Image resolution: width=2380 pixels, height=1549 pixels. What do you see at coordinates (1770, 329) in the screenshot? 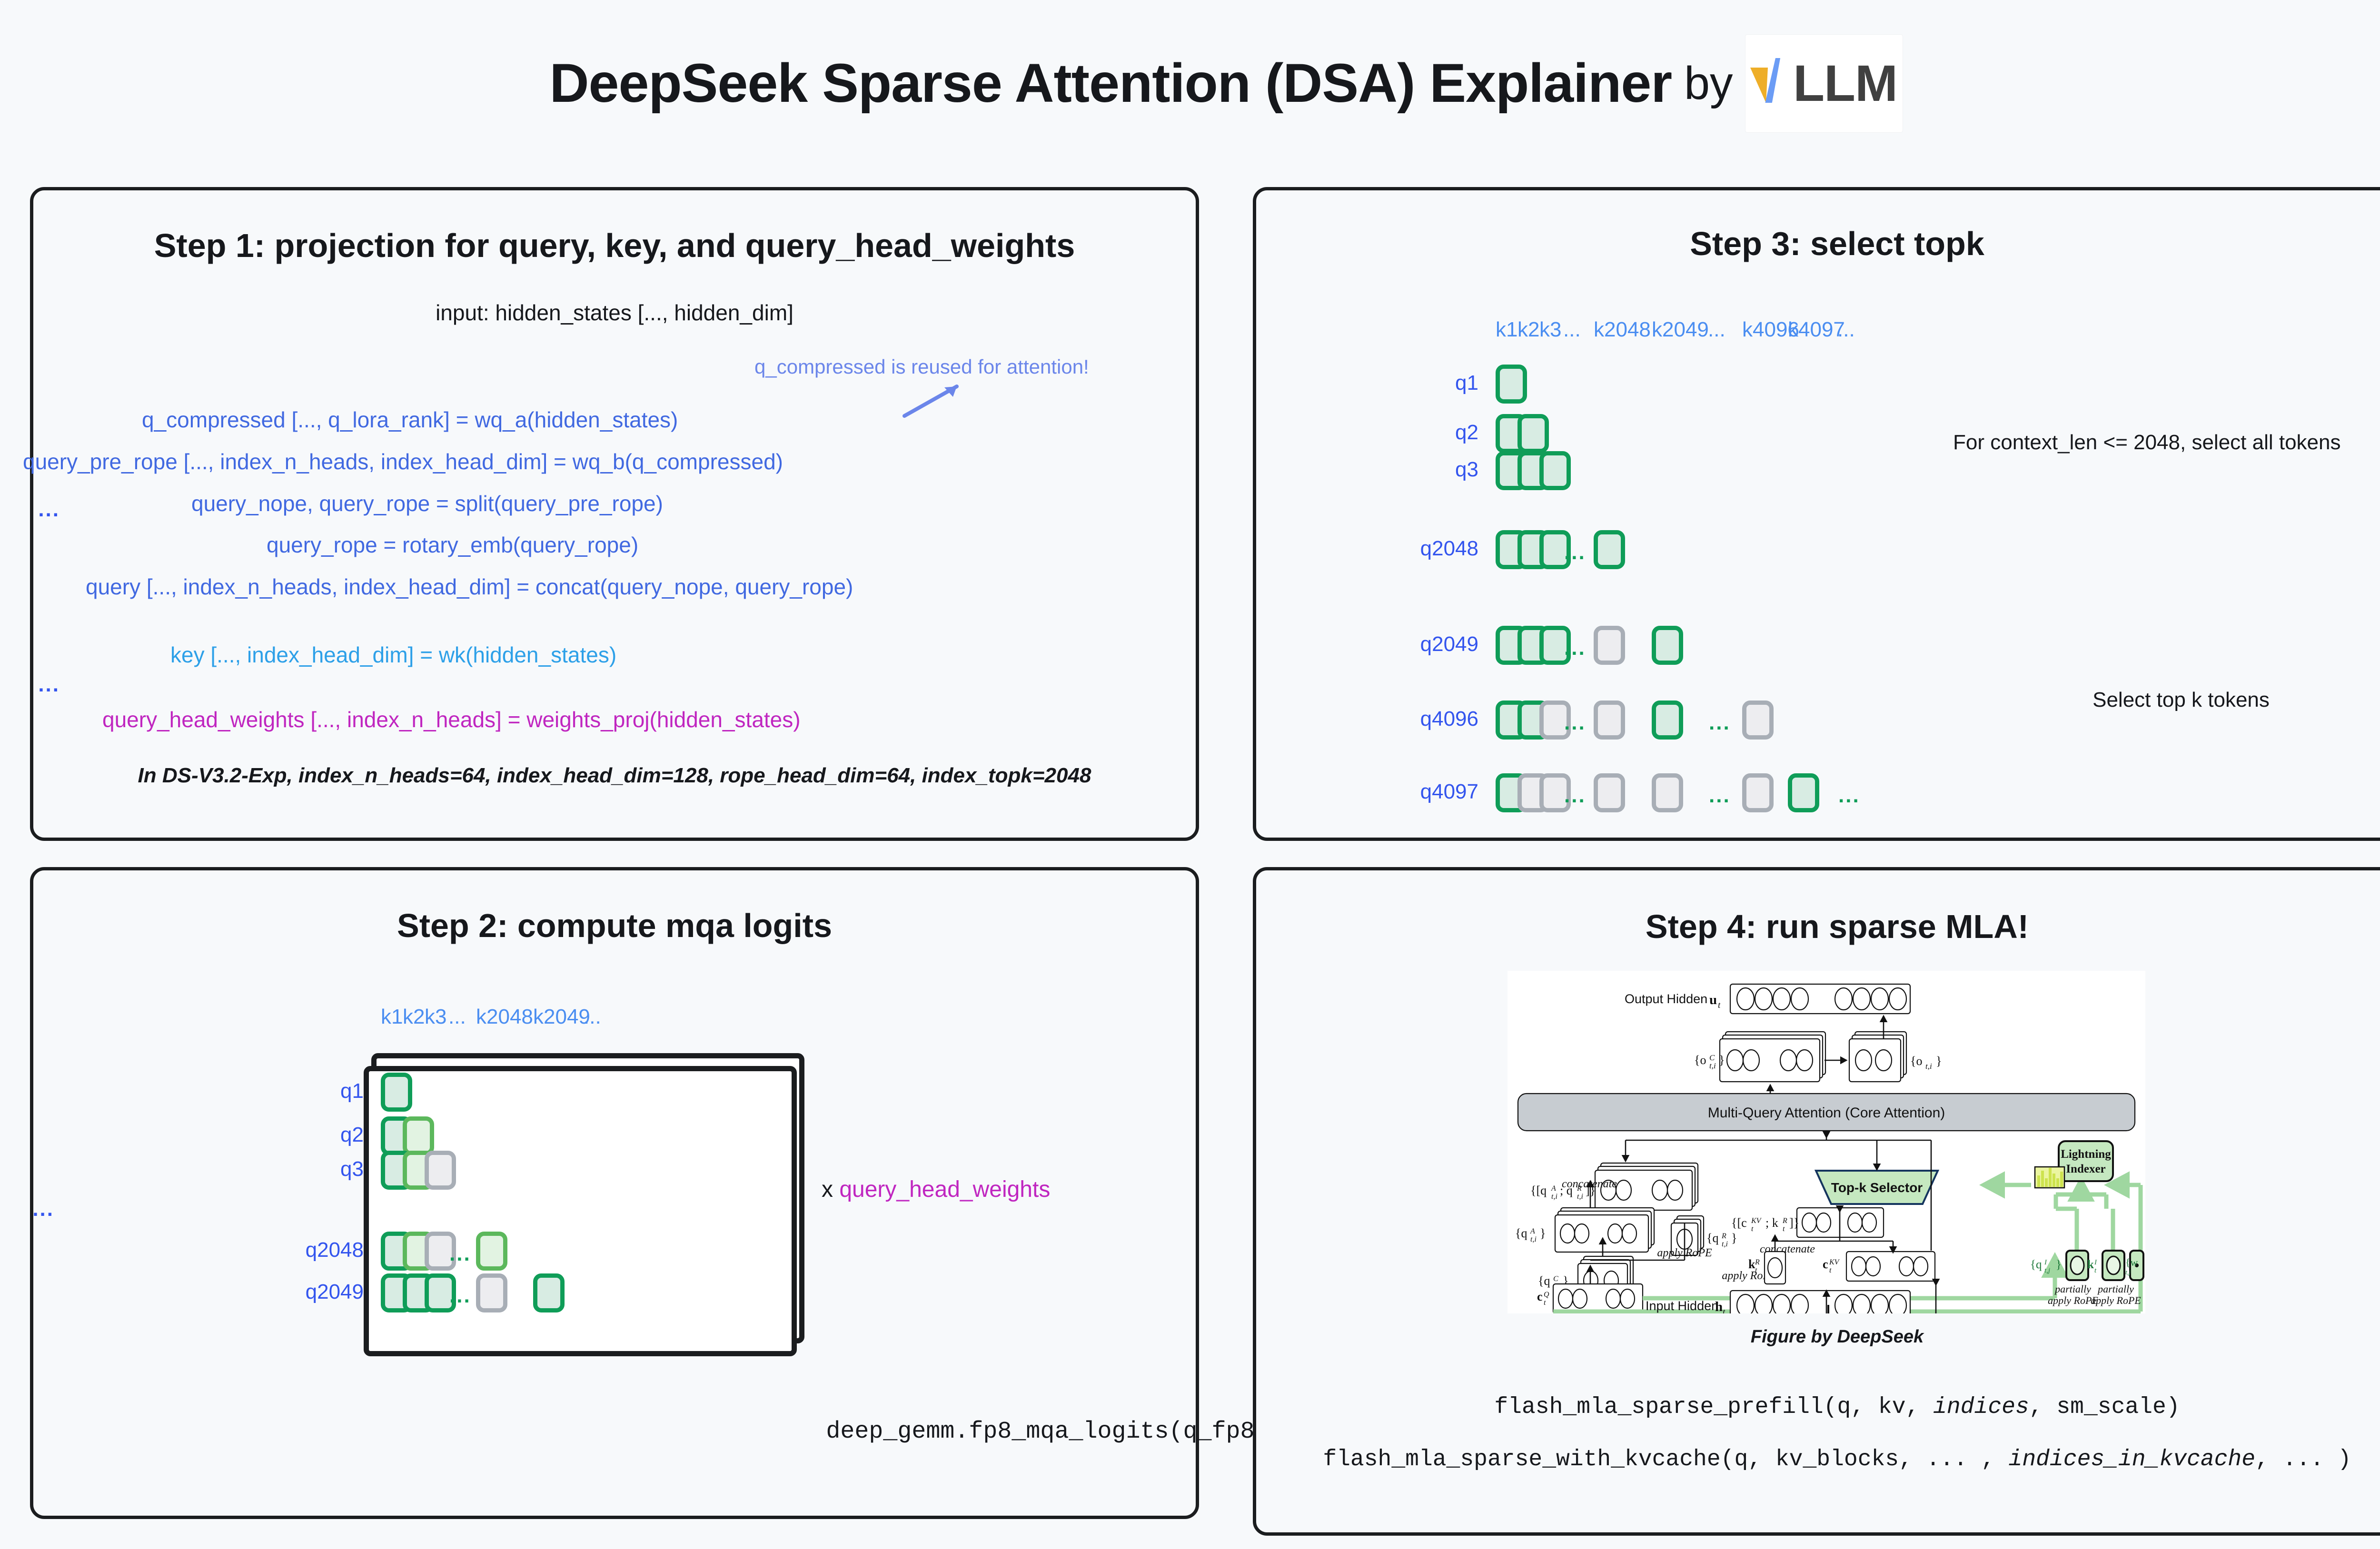
I see `column-label-k-7: k4096` at bounding box center [1770, 329].